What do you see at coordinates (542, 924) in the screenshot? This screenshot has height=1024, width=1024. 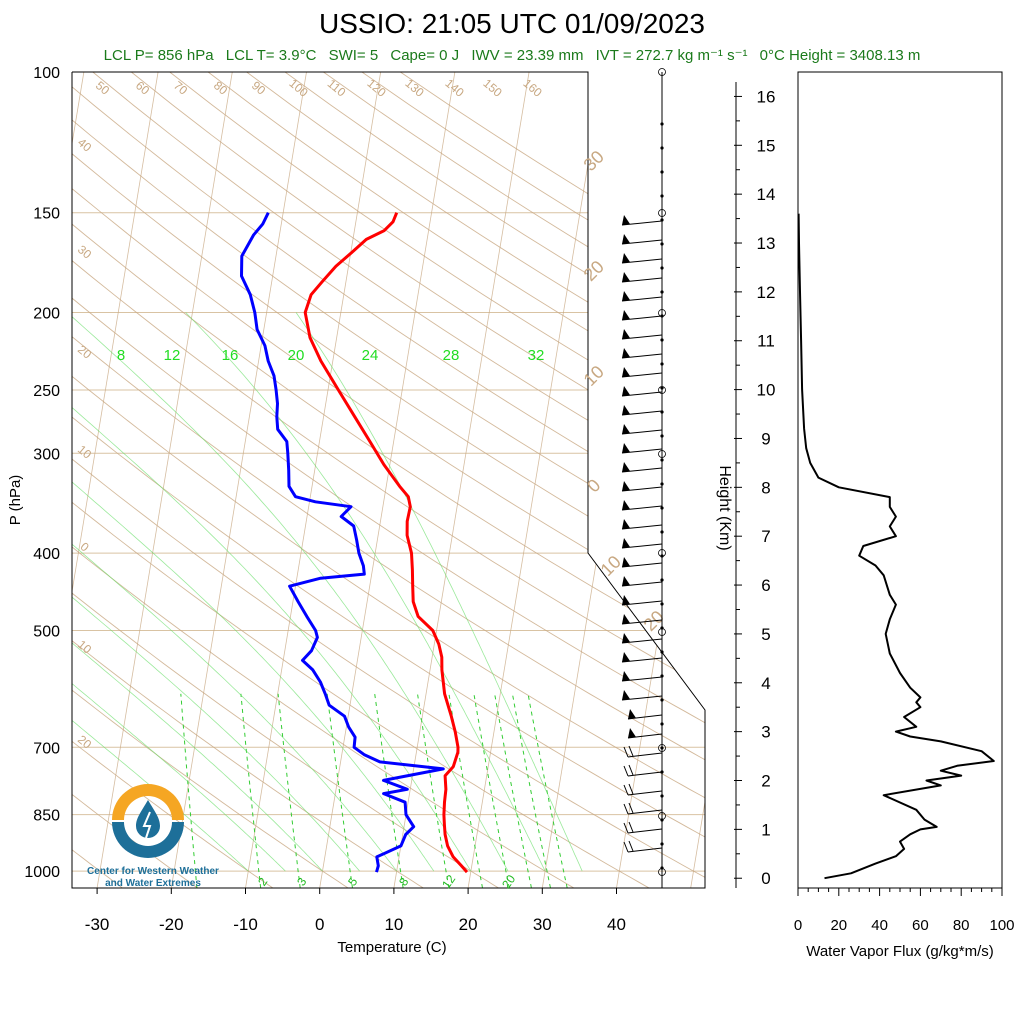 I see `temperature-tick-label: 30` at bounding box center [542, 924].